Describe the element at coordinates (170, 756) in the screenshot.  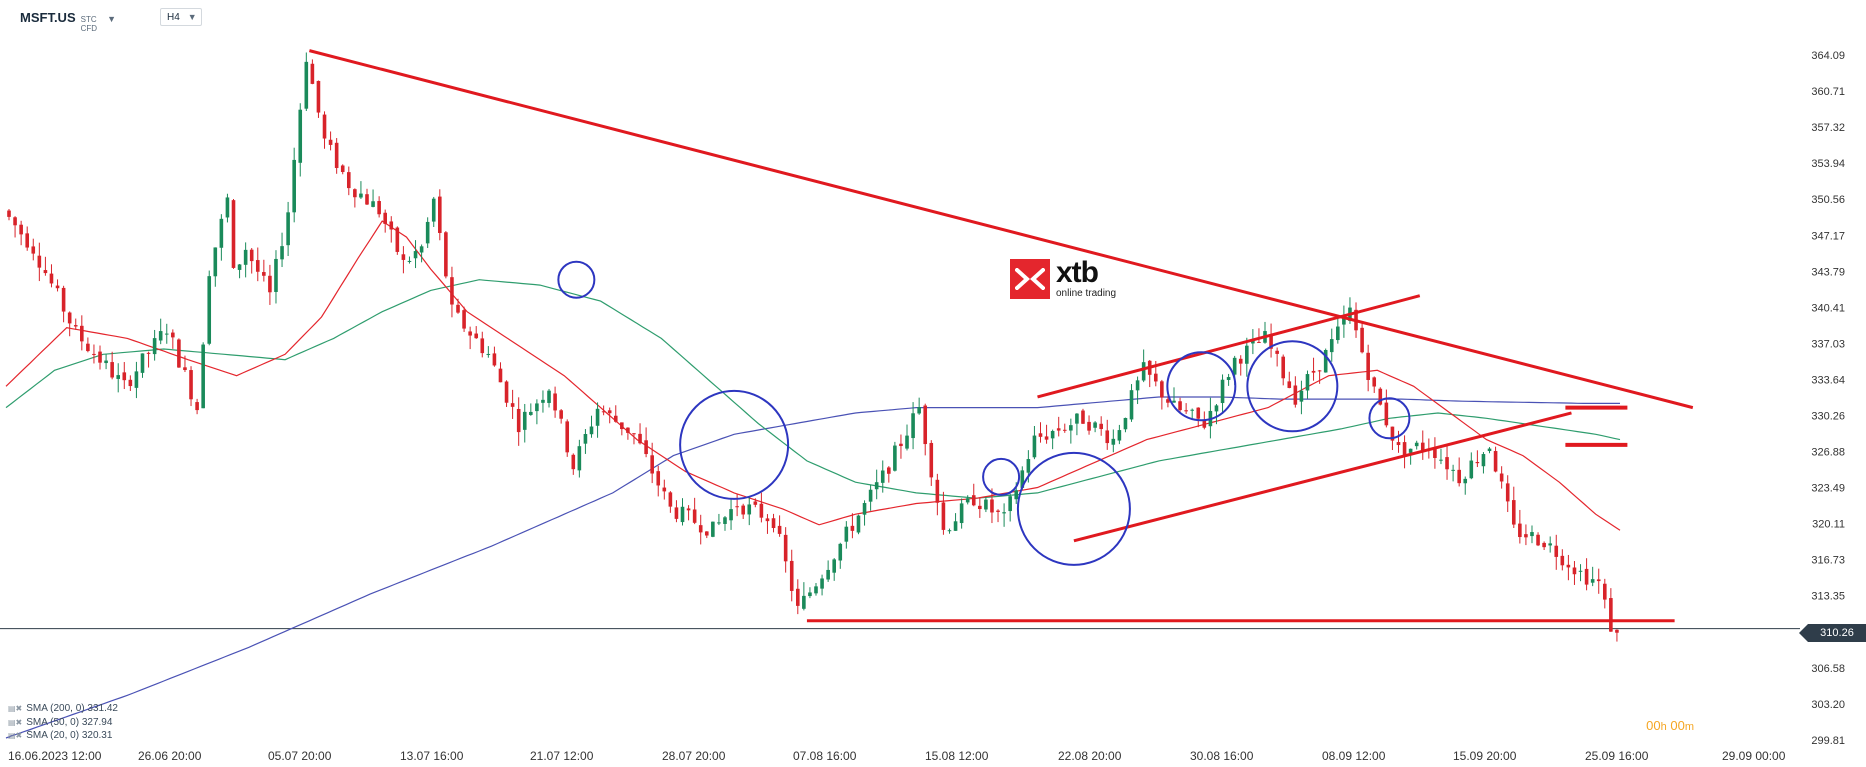
I see `x-tick-label: 26.06 20:00` at that location.